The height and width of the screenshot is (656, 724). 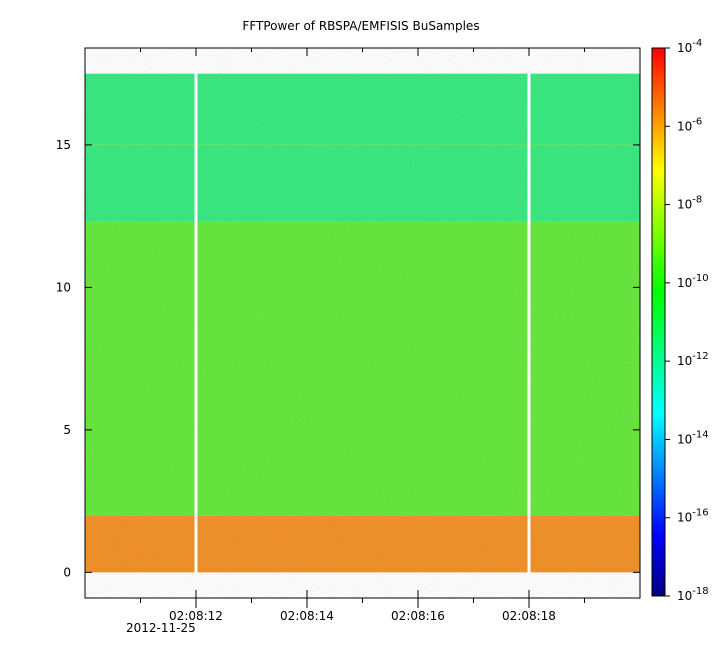 What do you see at coordinates (360, 26) in the screenshot?
I see `chart-title: FFTPower of RBSPA/EMFISIS BuSamples` at bounding box center [360, 26].